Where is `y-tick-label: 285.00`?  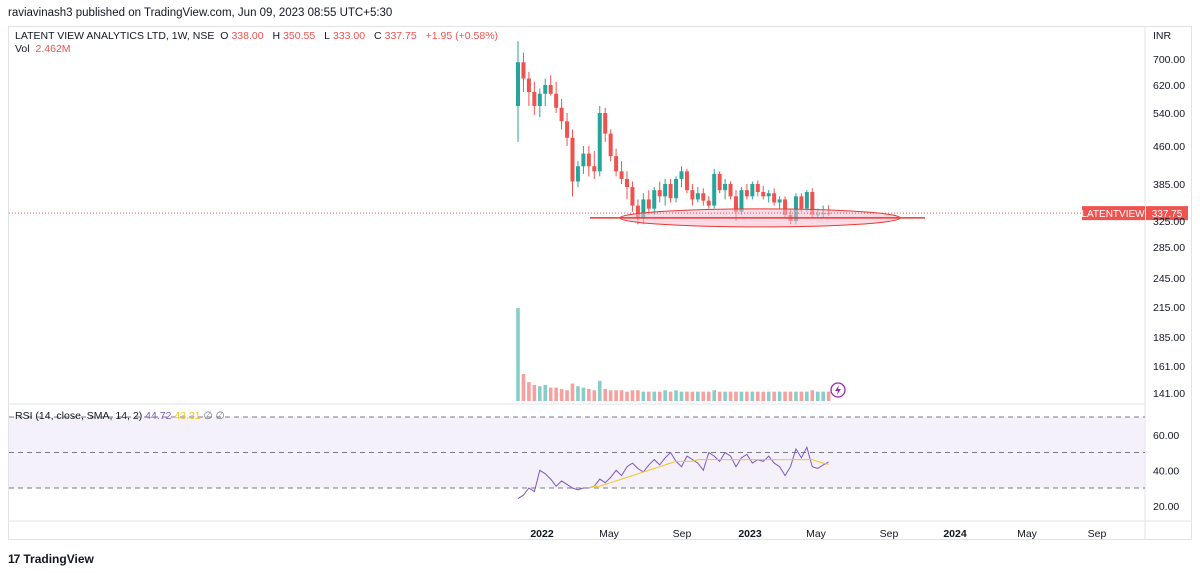
y-tick-label: 285.00 is located at coordinates (1169, 248).